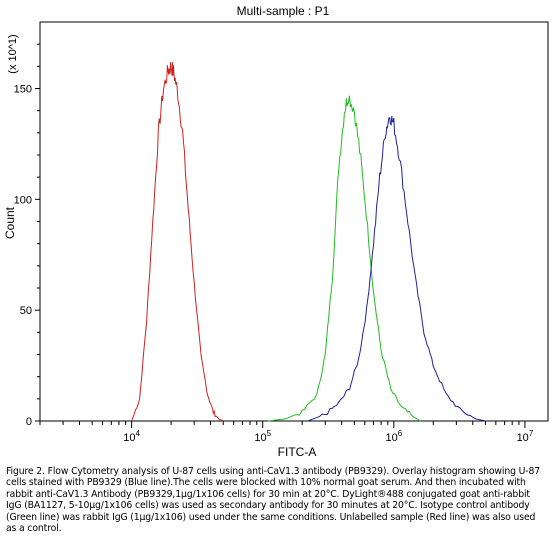 The height and width of the screenshot is (545, 552). What do you see at coordinates (297, 452) in the screenshot?
I see `x-axis-label: FITC-A` at bounding box center [297, 452].